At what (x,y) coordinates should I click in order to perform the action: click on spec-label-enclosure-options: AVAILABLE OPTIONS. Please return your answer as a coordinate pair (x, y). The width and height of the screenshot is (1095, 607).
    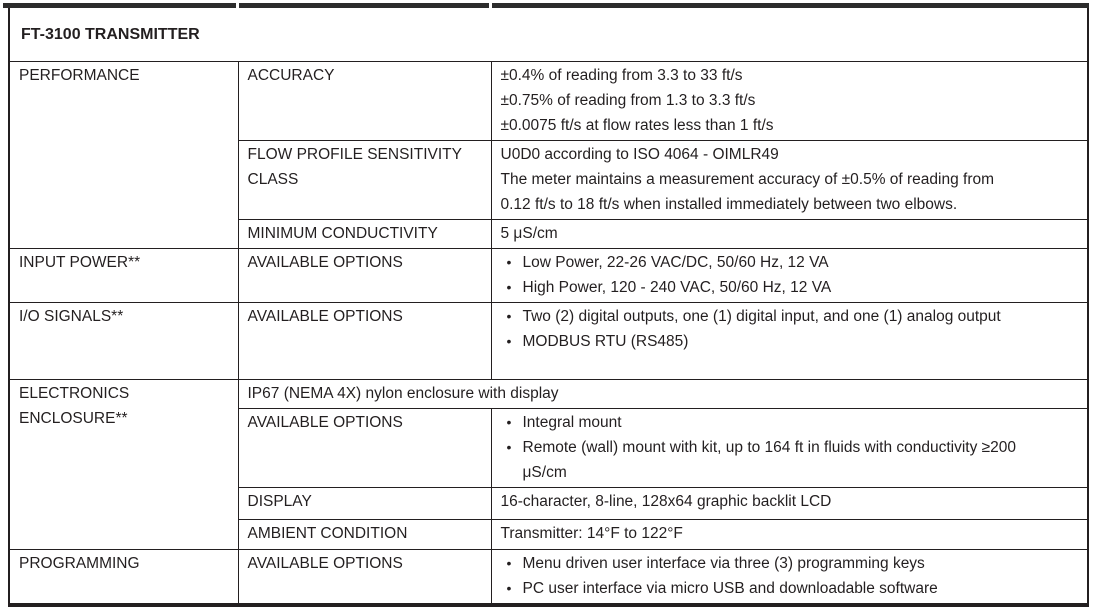
    Looking at the image, I should click on (364, 448).